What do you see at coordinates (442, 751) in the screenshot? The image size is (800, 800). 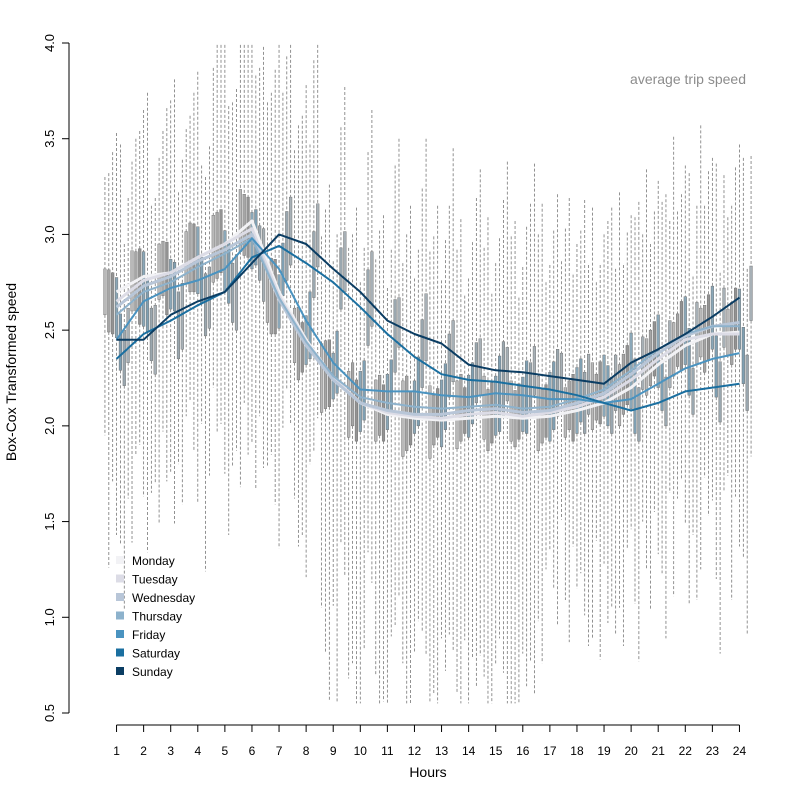 I see `x-tick-label: 13` at bounding box center [442, 751].